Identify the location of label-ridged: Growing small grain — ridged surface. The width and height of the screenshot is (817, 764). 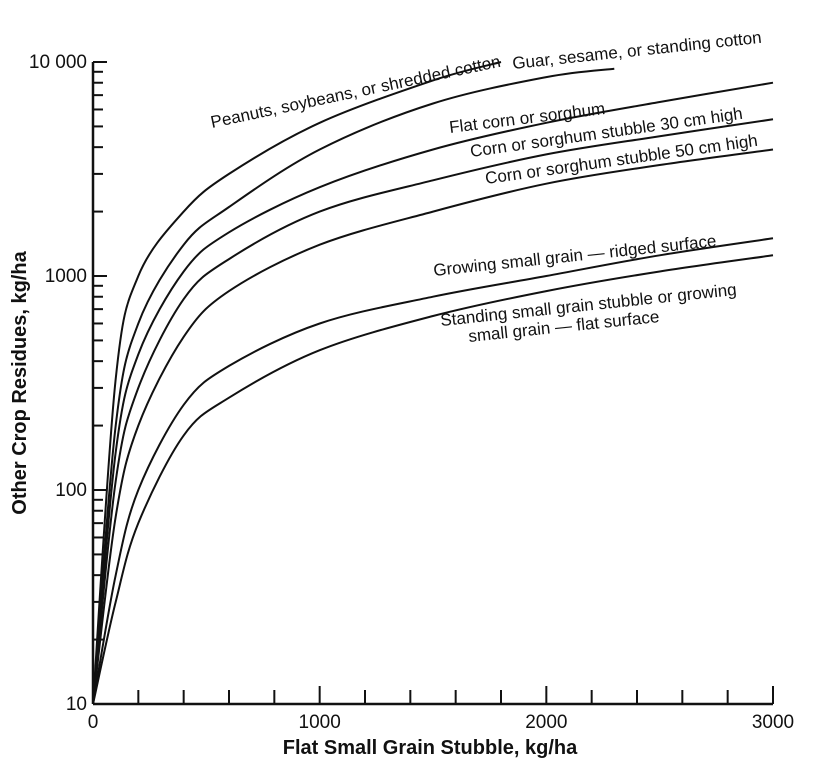
(574, 255).